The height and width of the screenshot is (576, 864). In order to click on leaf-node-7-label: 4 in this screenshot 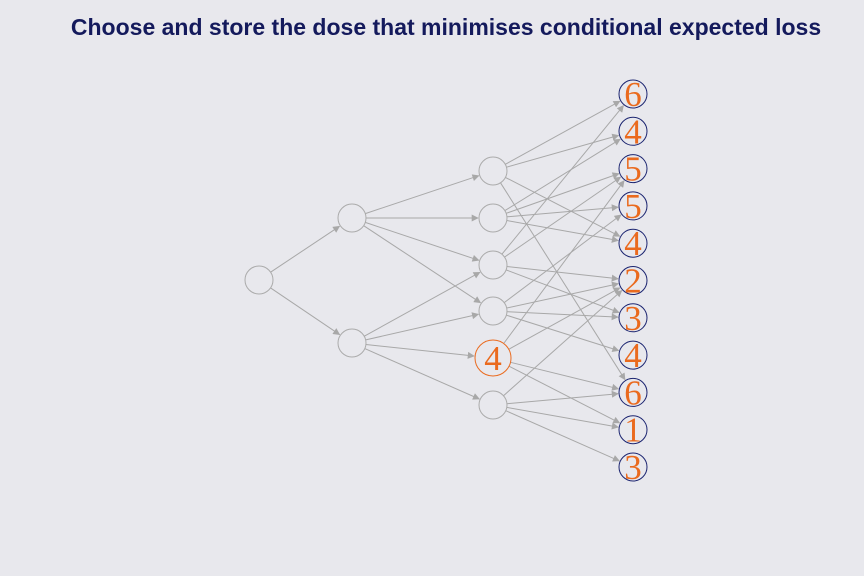, I will do `click(633, 355)`.